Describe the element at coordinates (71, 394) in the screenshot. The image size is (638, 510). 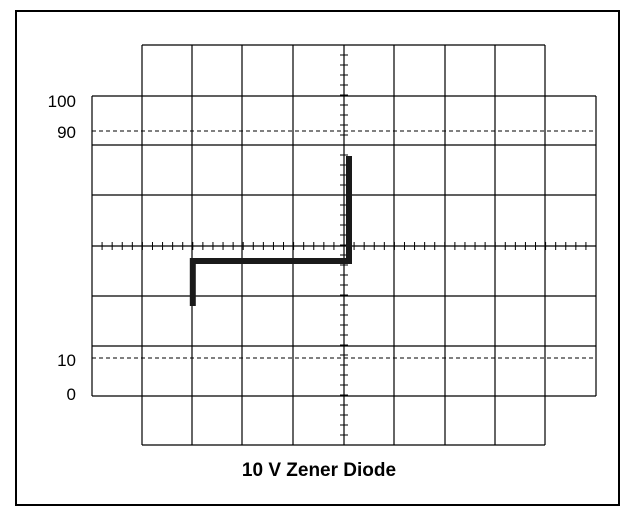
I see `label-0: 0` at that location.